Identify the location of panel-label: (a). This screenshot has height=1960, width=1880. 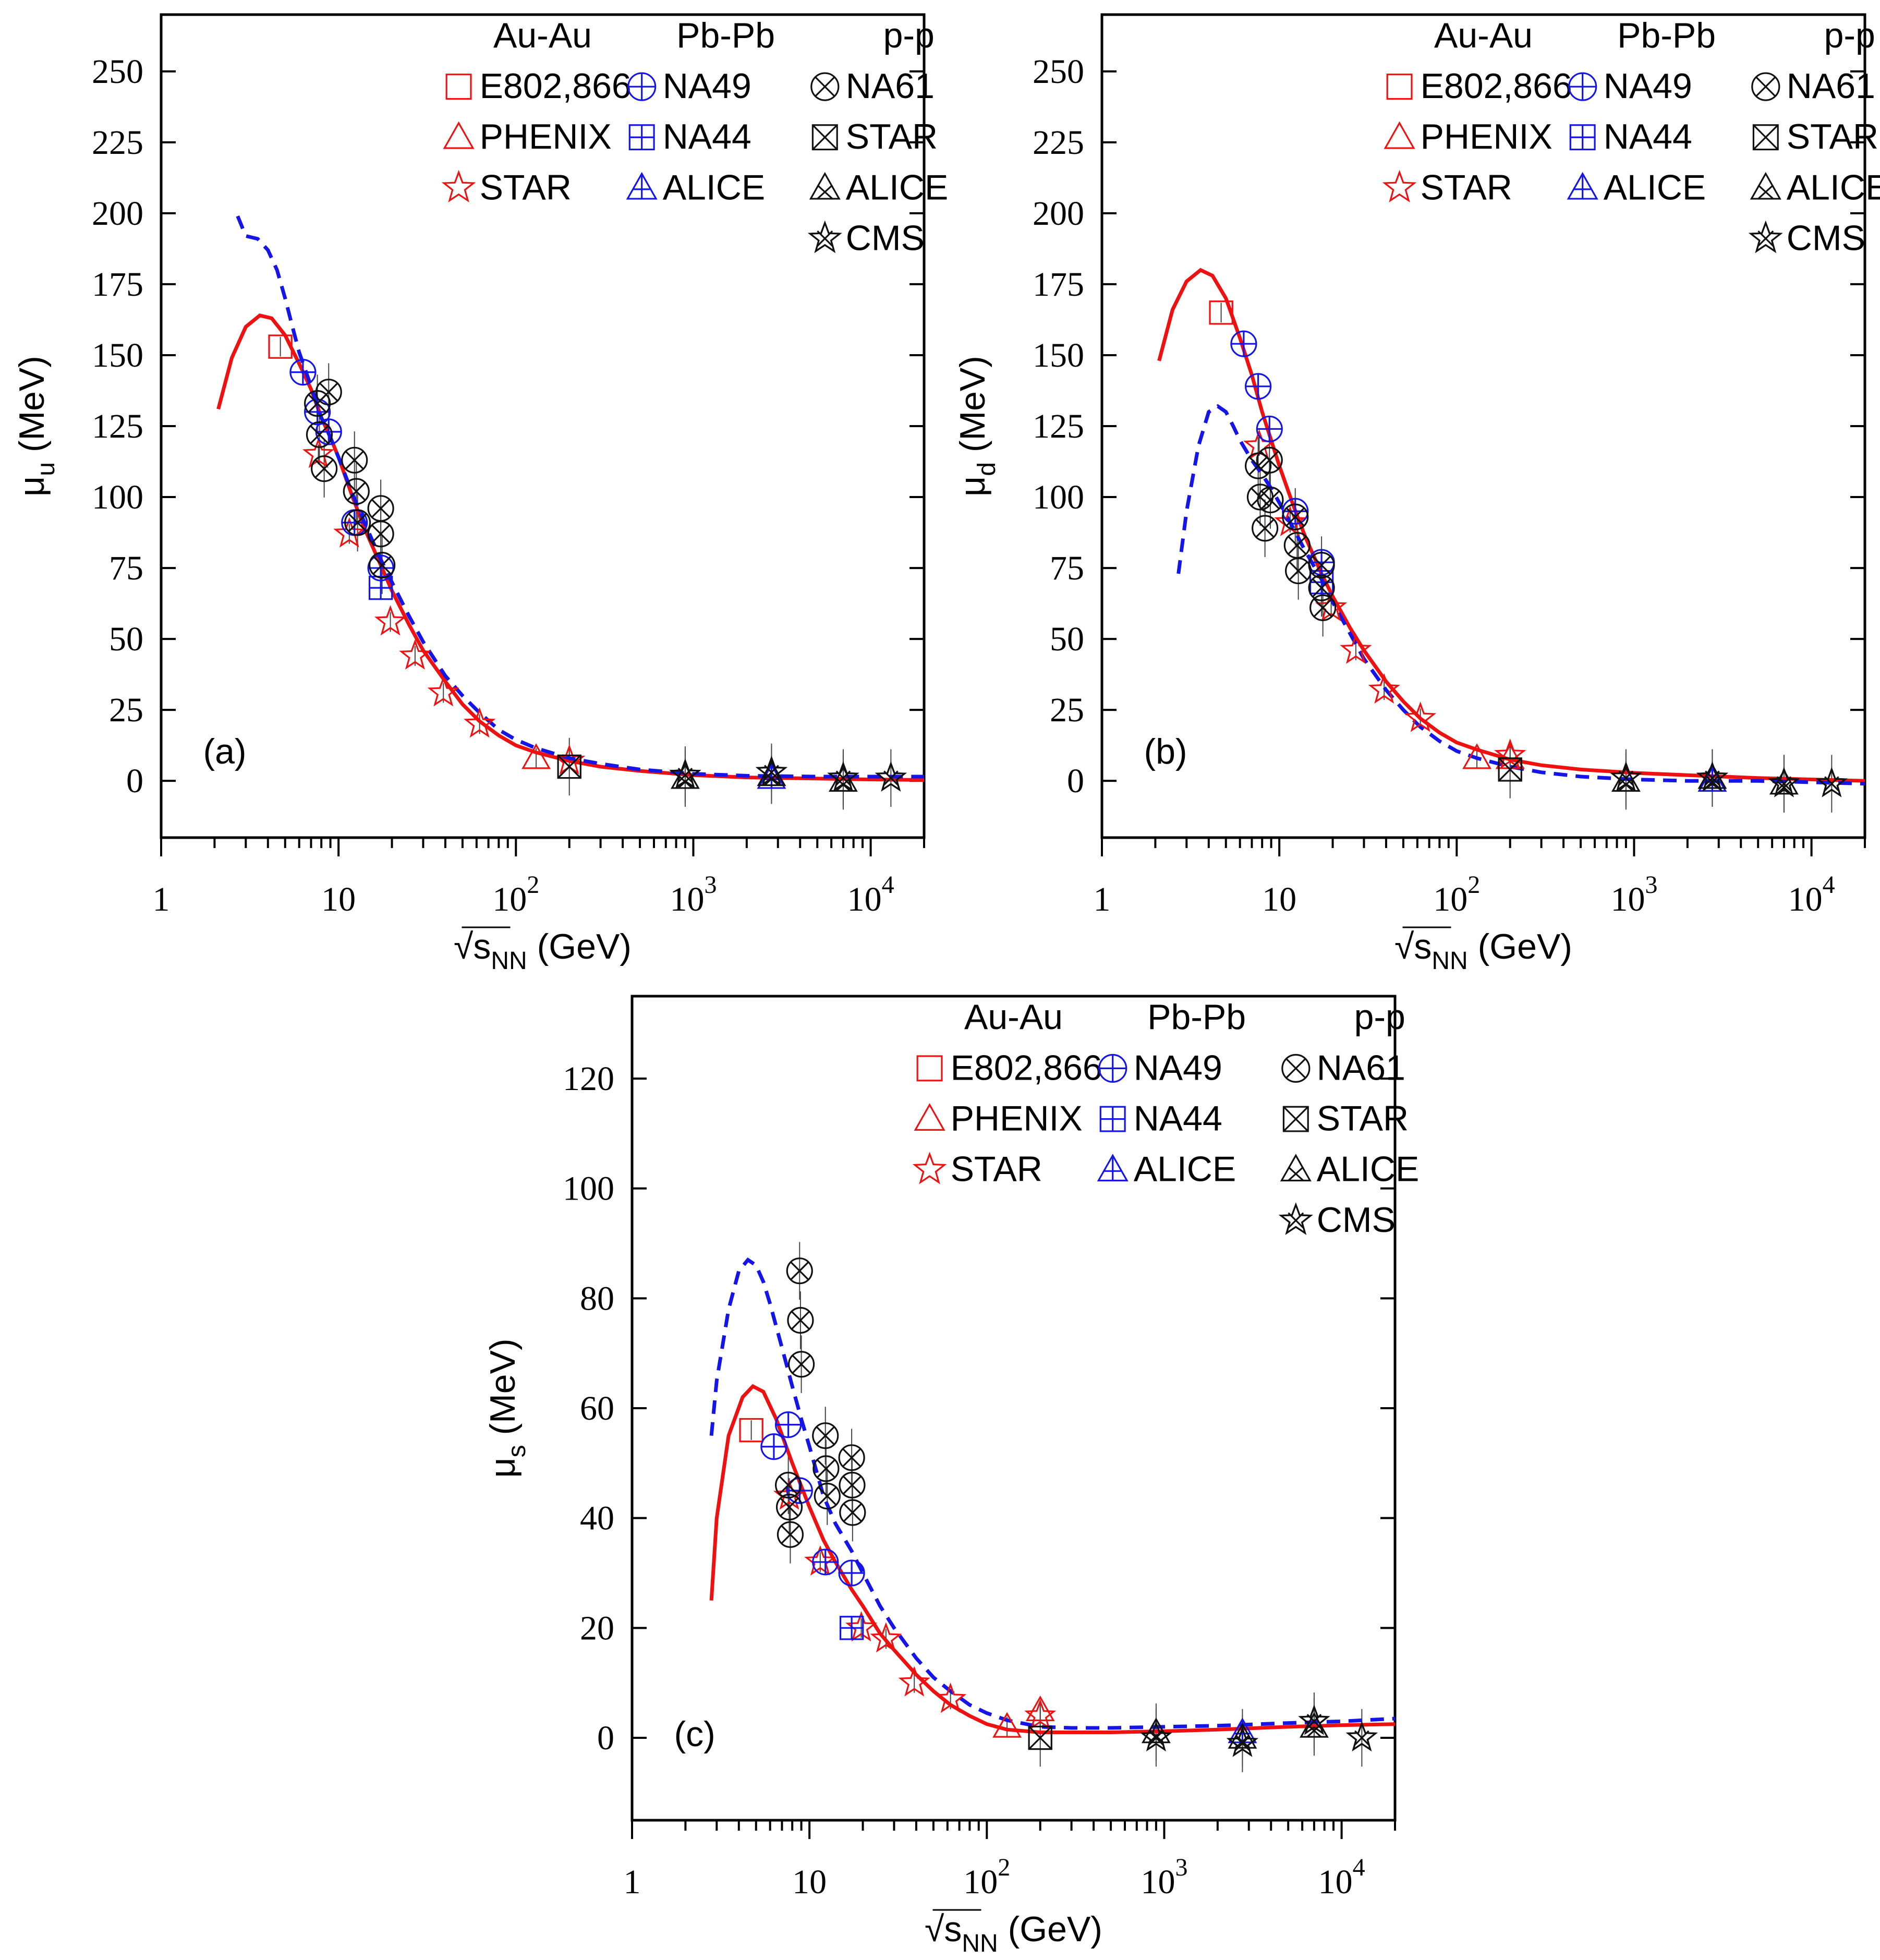
(224, 751).